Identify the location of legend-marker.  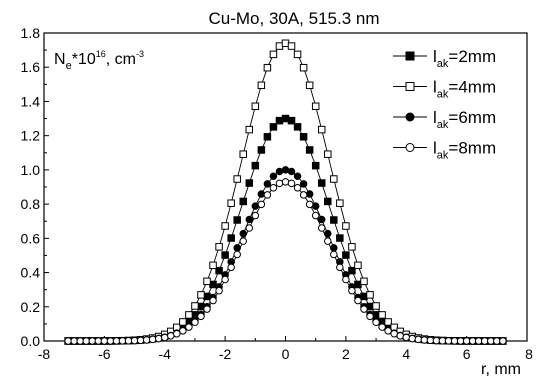
(410, 147).